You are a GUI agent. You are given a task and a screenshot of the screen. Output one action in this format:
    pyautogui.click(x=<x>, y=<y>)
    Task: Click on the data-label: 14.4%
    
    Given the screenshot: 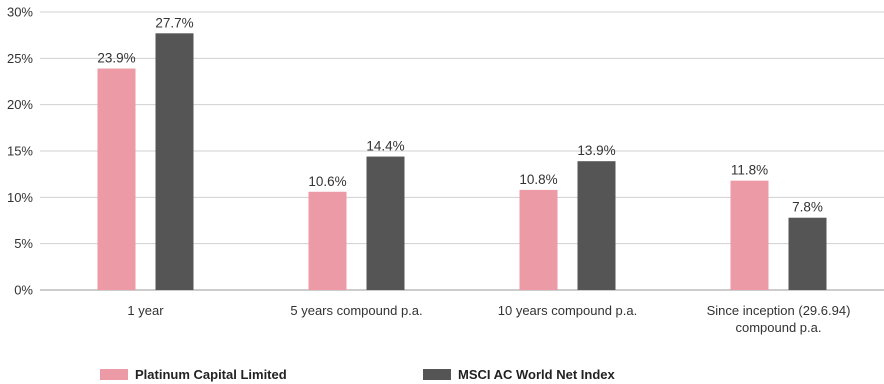 What is the action you would take?
    pyautogui.click(x=385, y=146)
    